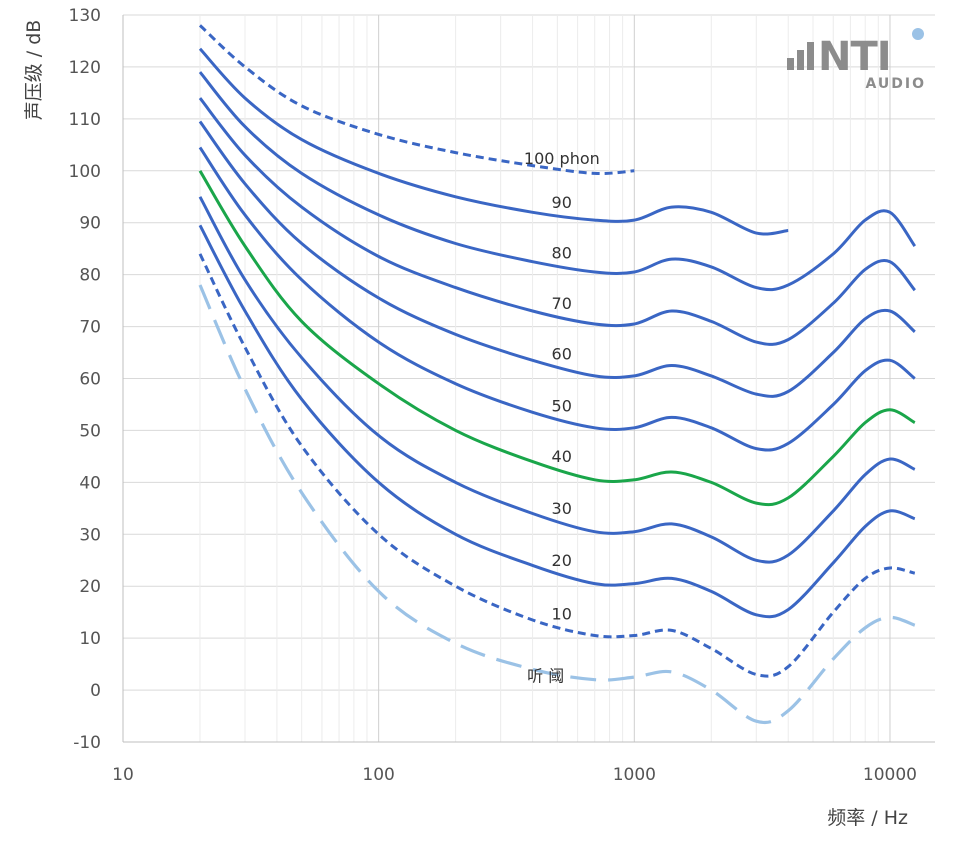 This screenshot has height=842, width=978. Describe the element at coordinates (123, 775) in the screenshot. I see `x-tick-label: 10` at that location.